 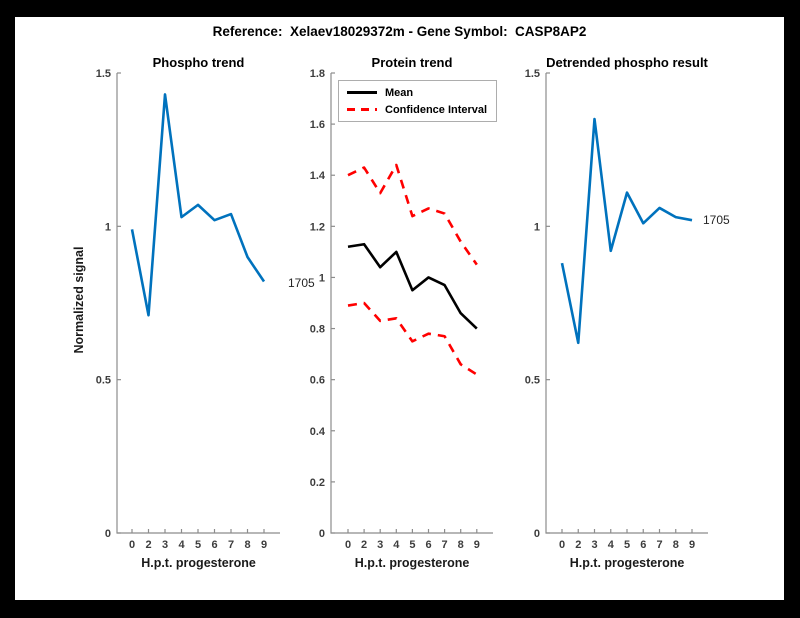 What do you see at coordinates (317, 125) in the screenshot?
I see `svg-text: 1.6` at bounding box center [317, 125].